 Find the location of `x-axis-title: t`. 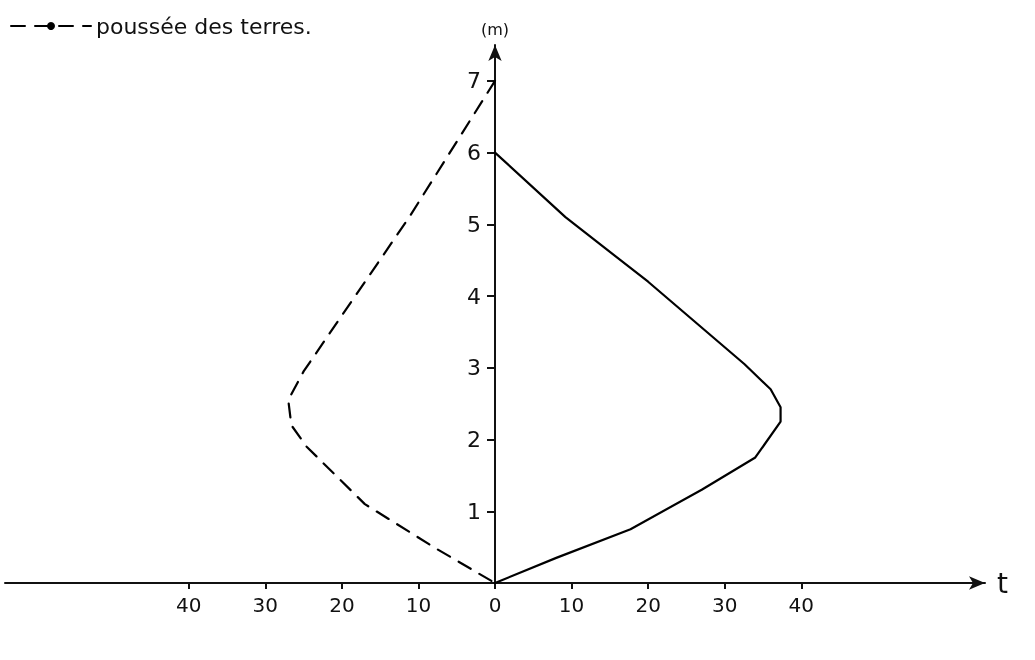

x-axis-title: t is located at coordinates (1002, 583).